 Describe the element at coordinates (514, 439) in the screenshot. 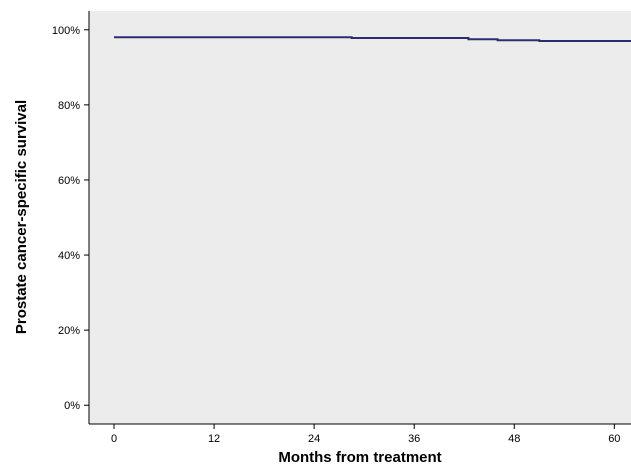

I see `x-tick-label: 48` at that location.